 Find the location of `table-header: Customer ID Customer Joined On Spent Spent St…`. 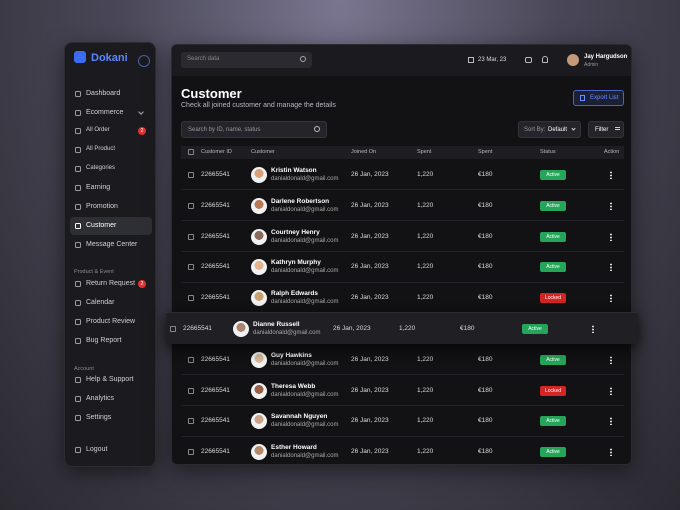

table-header: Customer ID Customer Joined On Spent Spent St… is located at coordinates (402, 152).